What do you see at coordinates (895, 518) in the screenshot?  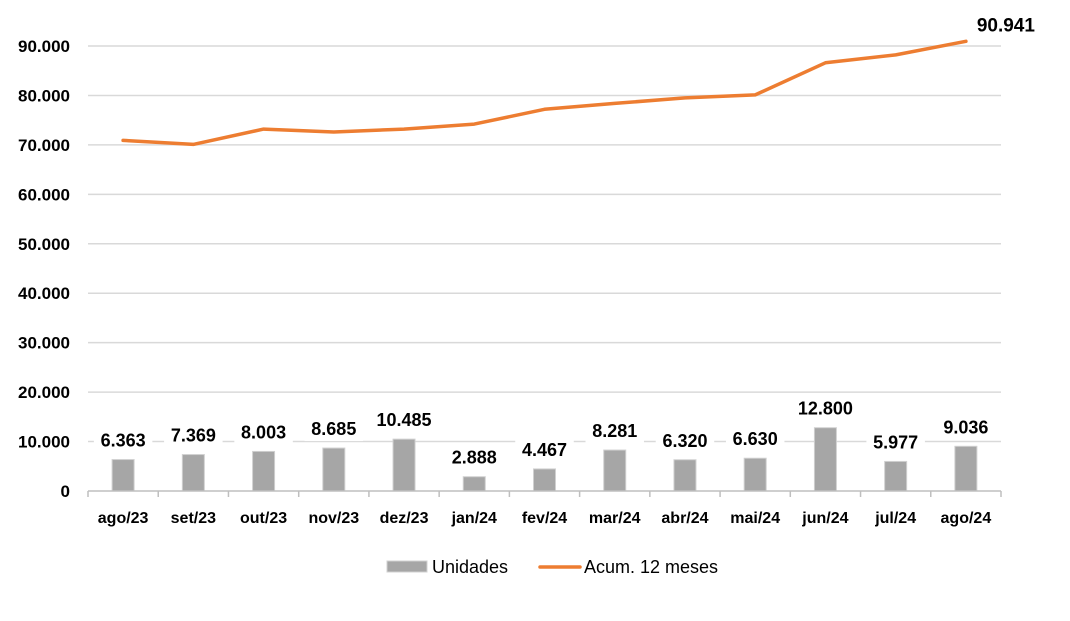 I see `x-tick-label: jul/24` at bounding box center [895, 518].